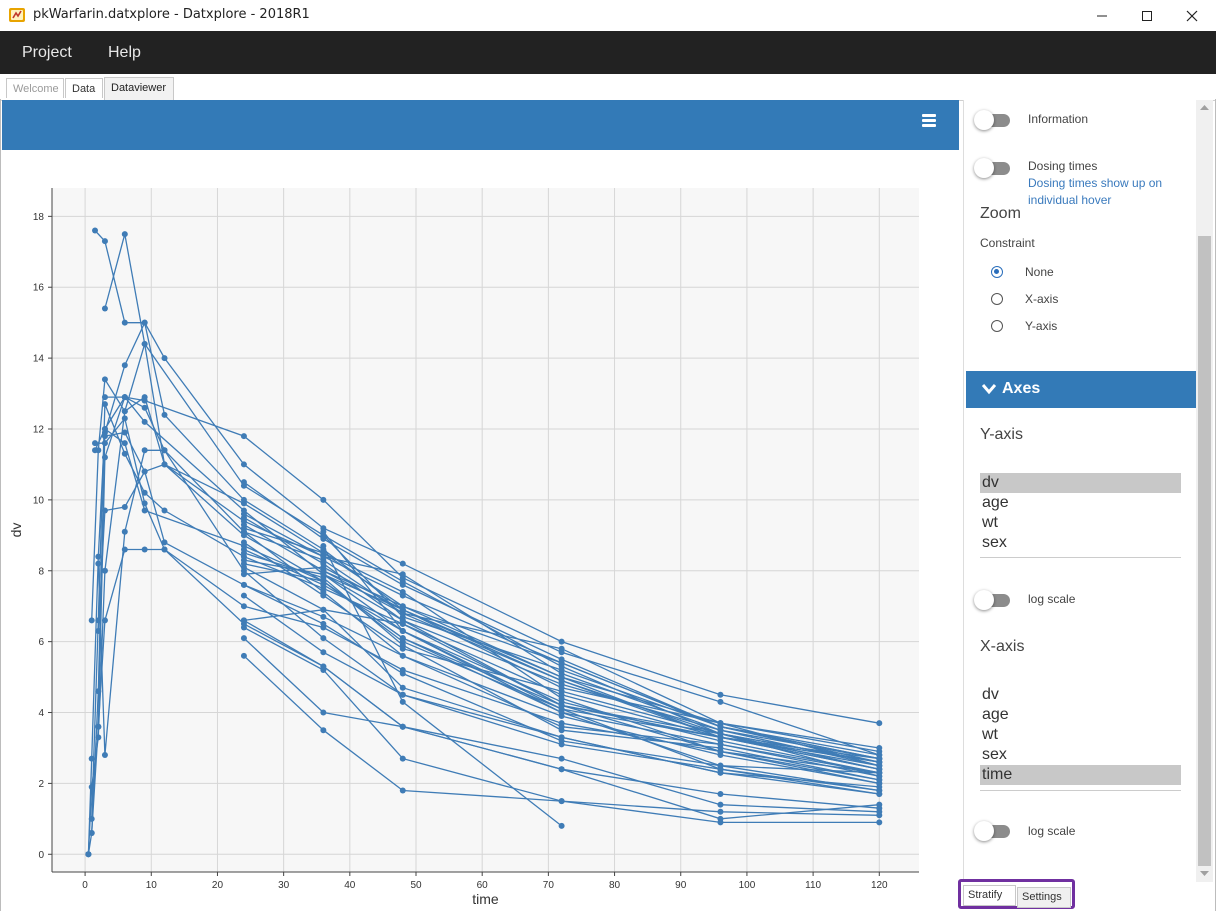 This screenshot has width=1216, height=914. What do you see at coordinates (152, 885) in the screenshot?
I see `x-tick-label: 10` at bounding box center [152, 885].